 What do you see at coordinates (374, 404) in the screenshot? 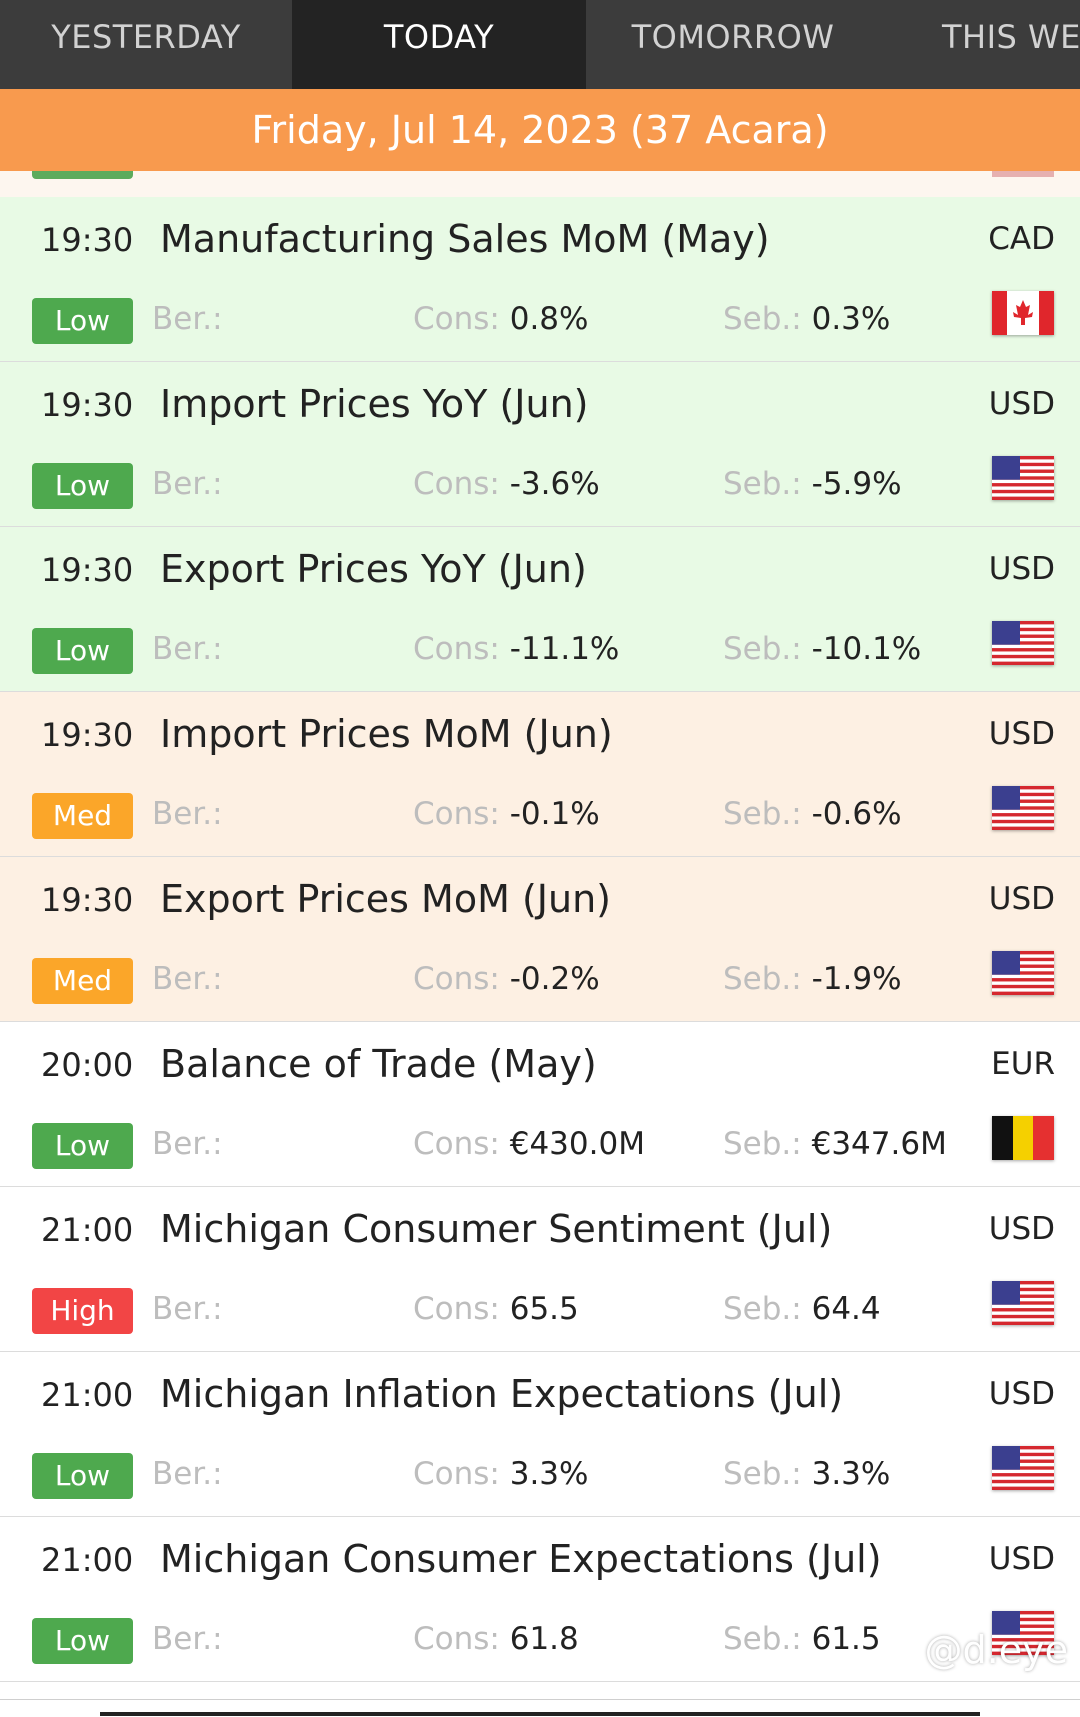
I see `event-title: Import Prices YoY (Jun)` at bounding box center [374, 404].